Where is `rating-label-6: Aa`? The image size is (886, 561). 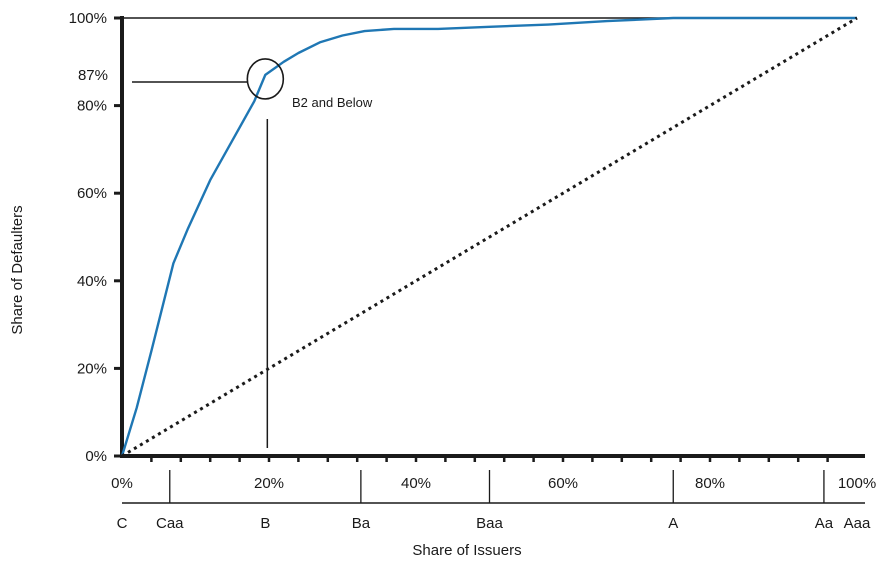
rating-label-6: Aa is located at coordinates (824, 523).